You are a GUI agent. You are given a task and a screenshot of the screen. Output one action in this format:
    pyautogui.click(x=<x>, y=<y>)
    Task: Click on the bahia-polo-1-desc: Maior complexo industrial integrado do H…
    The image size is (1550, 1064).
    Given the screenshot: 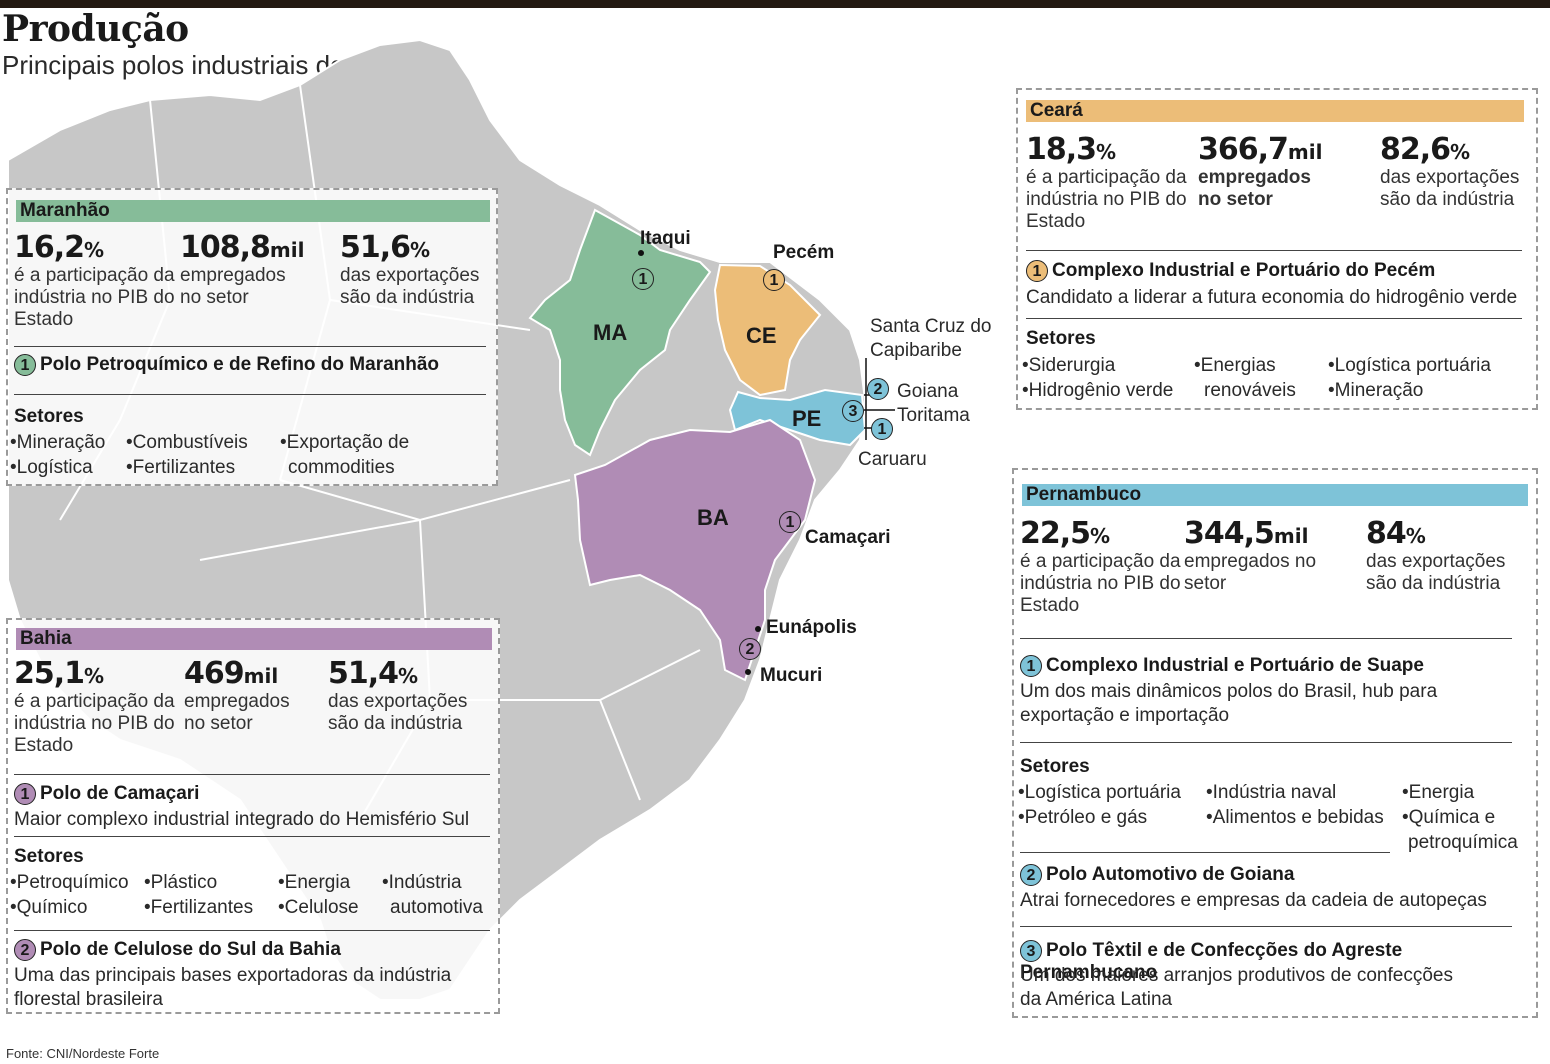 What is the action you would take?
    pyautogui.click(x=242, y=819)
    